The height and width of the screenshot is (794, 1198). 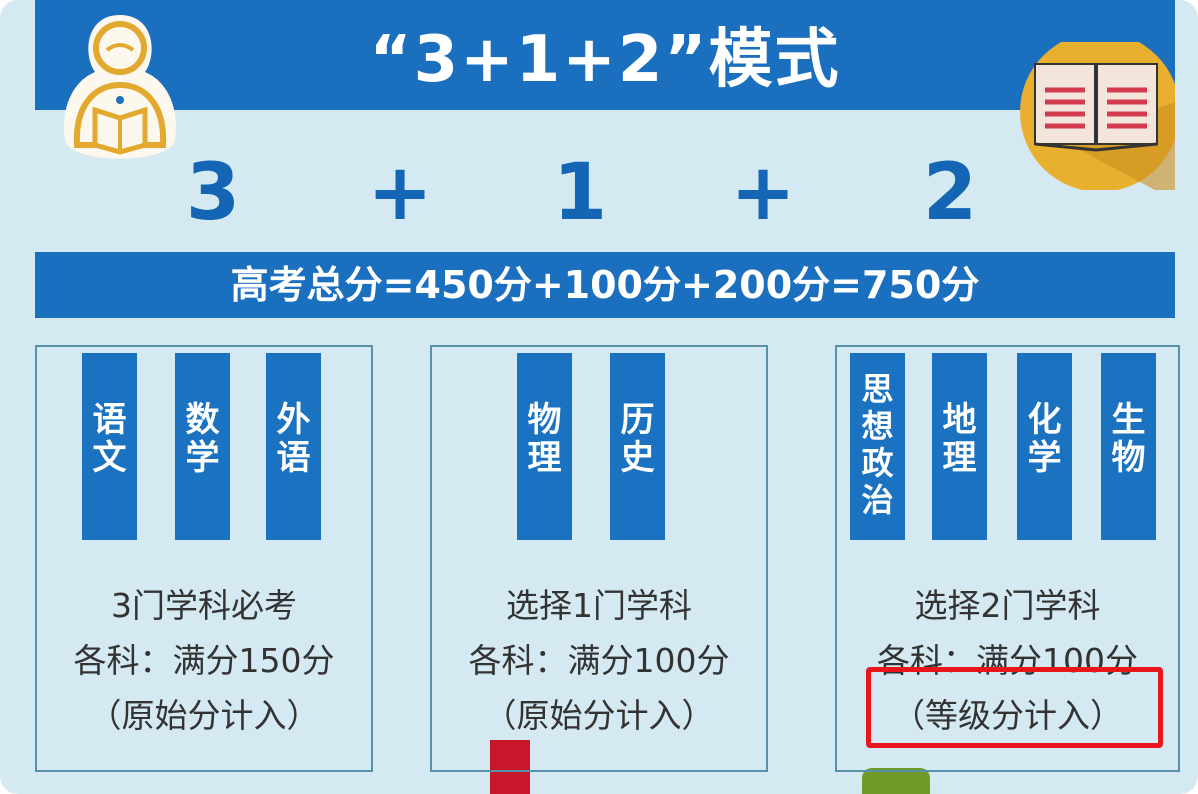 What do you see at coordinates (1007, 715) in the screenshot?
I see `group-score-method: （等级分计入）` at bounding box center [1007, 715].